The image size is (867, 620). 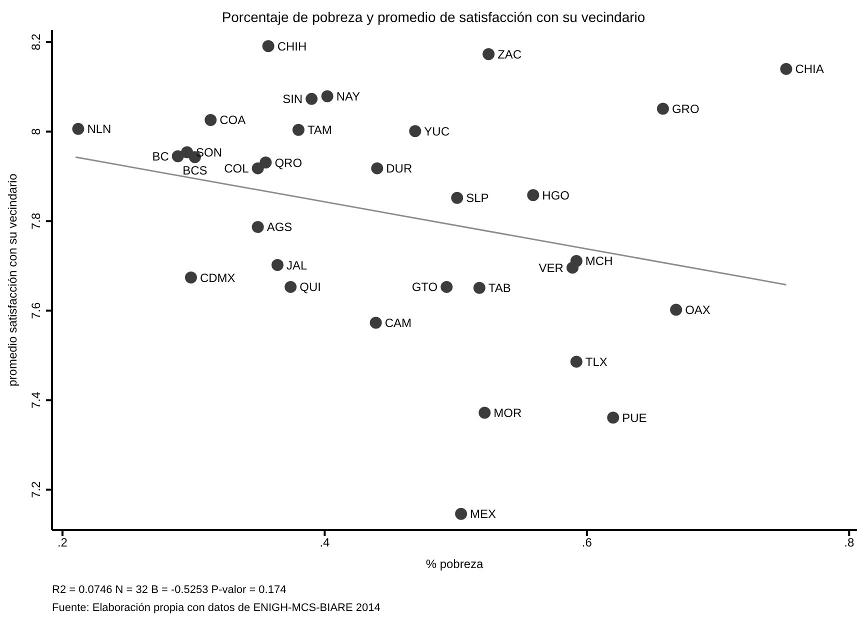 I want to click on annotation: QRO, so click(x=288, y=163).